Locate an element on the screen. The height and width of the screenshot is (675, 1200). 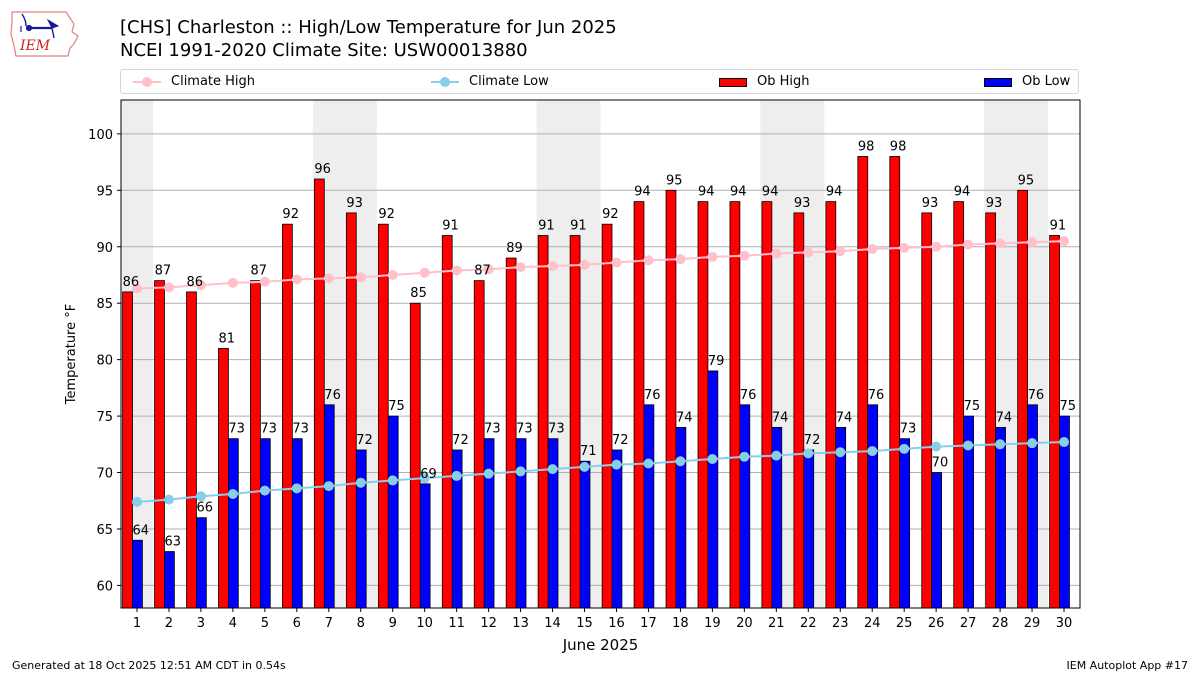
y-tick-label: 70 is located at coordinates (104, 474).